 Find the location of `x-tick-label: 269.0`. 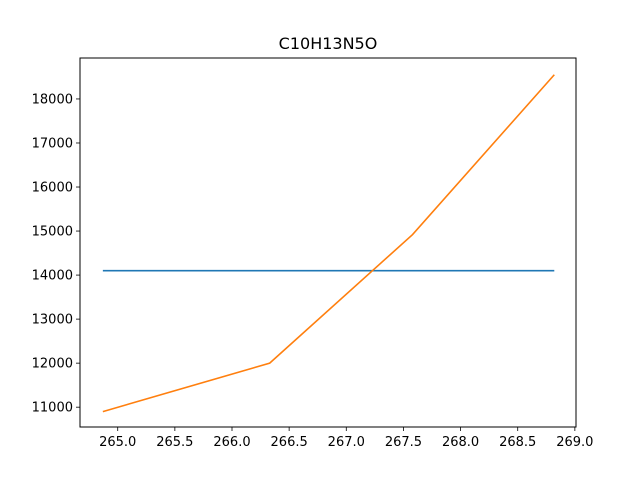

x-tick-label: 269.0 is located at coordinates (574, 442).